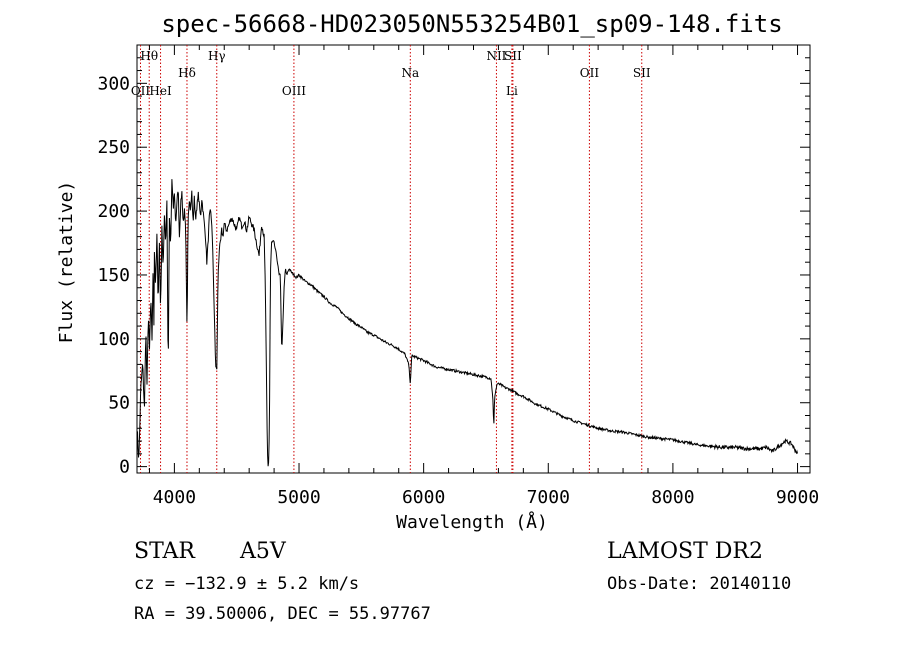 Image resolution: width=900 pixels, height=649 pixels. What do you see at coordinates (187, 73) in the screenshot?
I see `spectral-line-label: Hδ` at bounding box center [187, 73].